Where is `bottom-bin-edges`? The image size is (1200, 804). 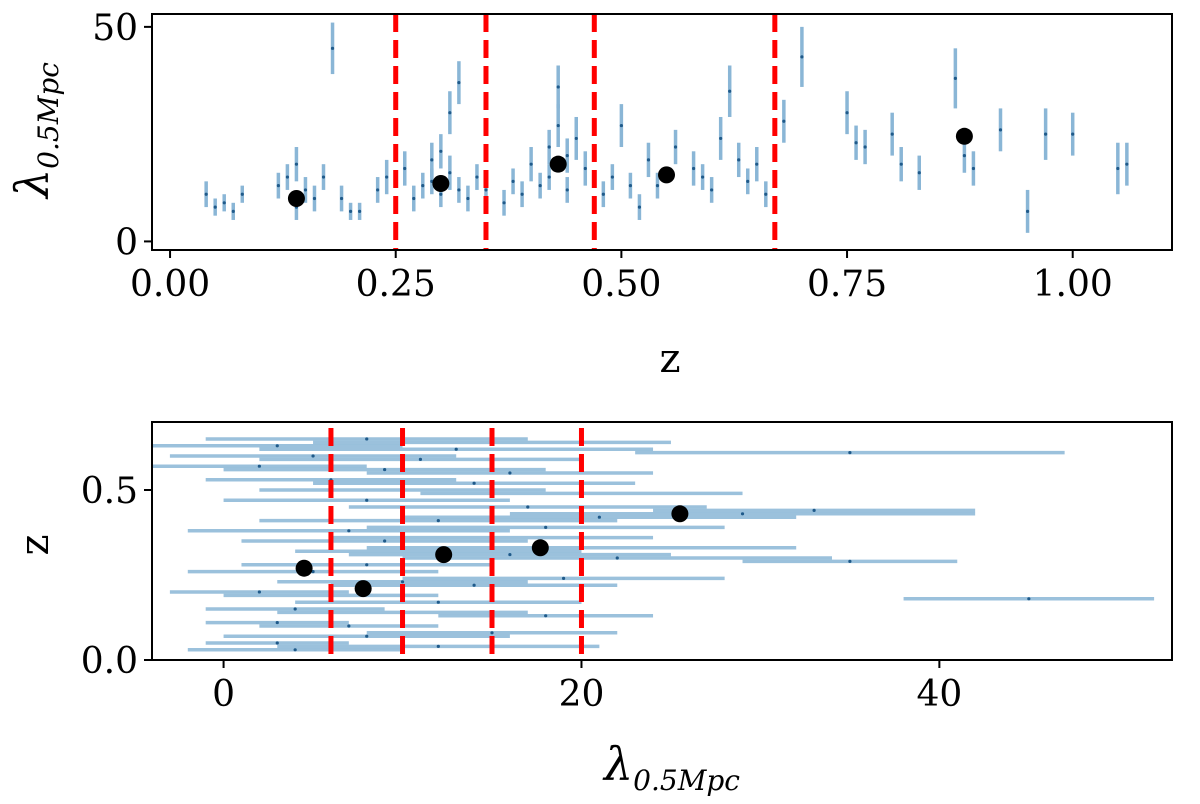
bottom-bin-edges is located at coordinates (456, 544).